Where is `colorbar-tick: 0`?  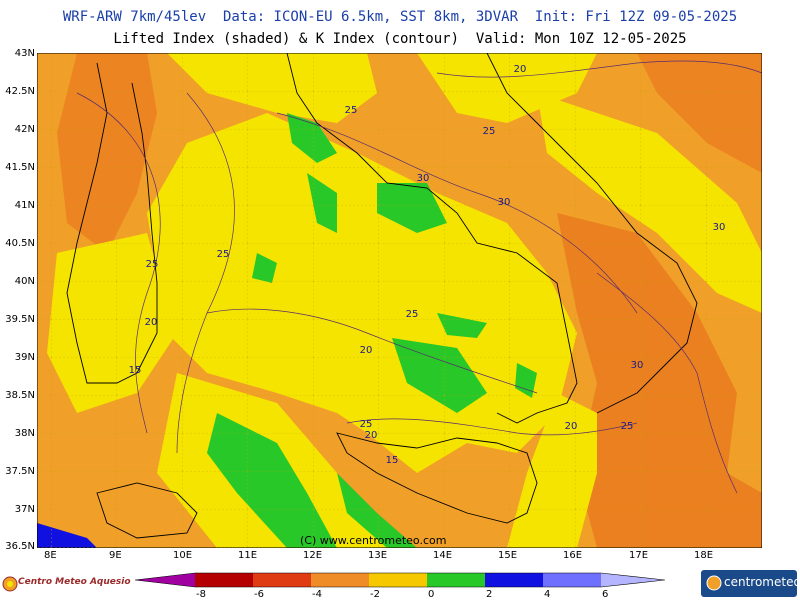 colorbar-tick: 0 is located at coordinates (431, 594).